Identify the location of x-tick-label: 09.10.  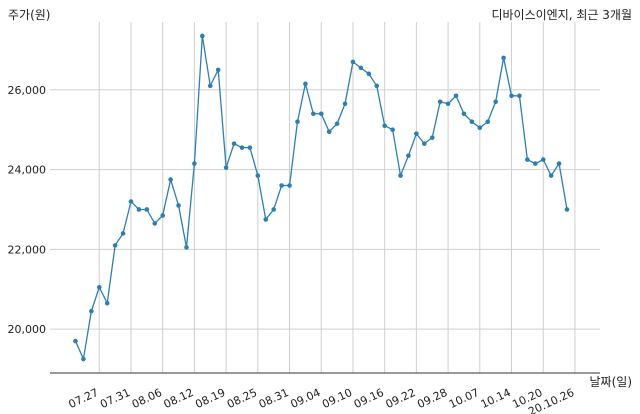
(337, 398).